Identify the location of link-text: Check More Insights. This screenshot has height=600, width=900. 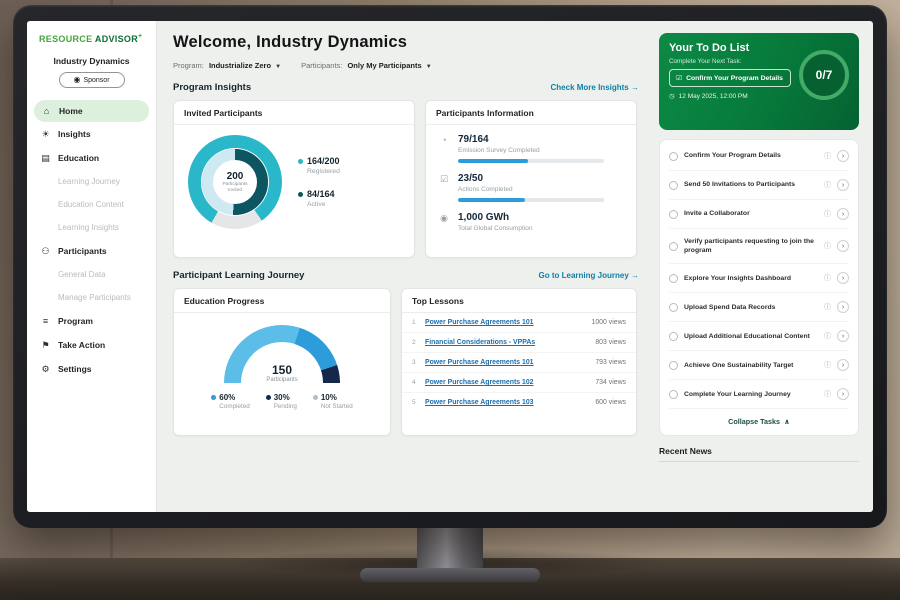
(589, 87).